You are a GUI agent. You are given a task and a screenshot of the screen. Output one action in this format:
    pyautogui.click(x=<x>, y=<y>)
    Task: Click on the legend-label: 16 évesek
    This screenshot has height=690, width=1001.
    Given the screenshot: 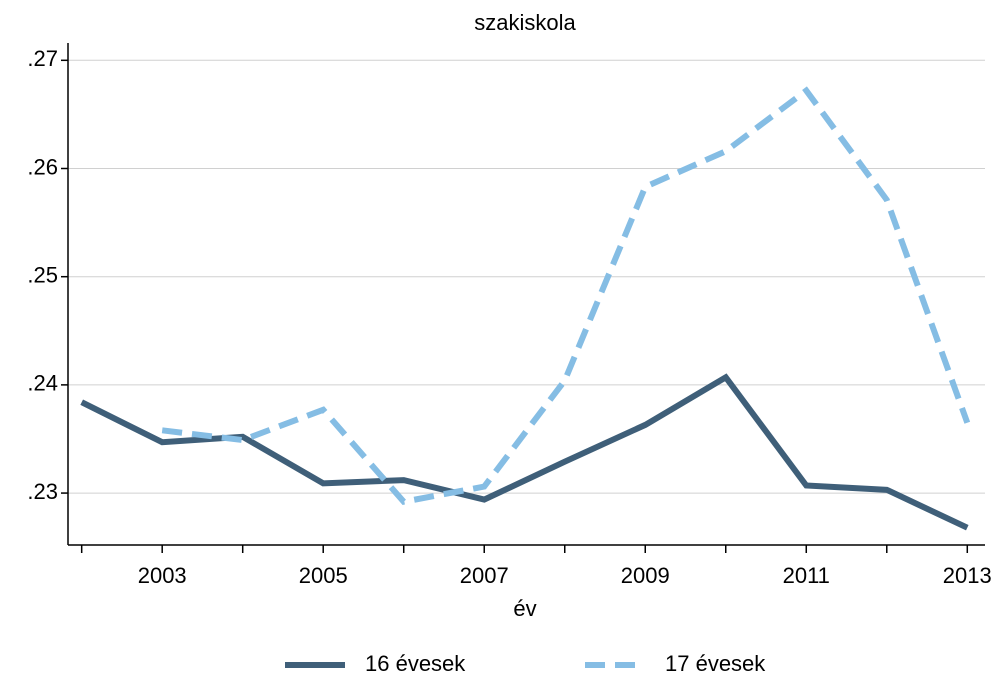 What is the action you would take?
    pyautogui.click(x=415, y=663)
    